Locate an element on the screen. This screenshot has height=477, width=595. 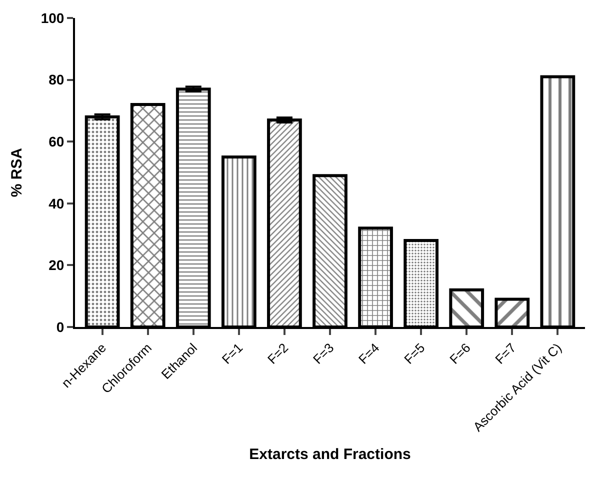
x-tick-label: F=6 is located at coordinates (460, 353).